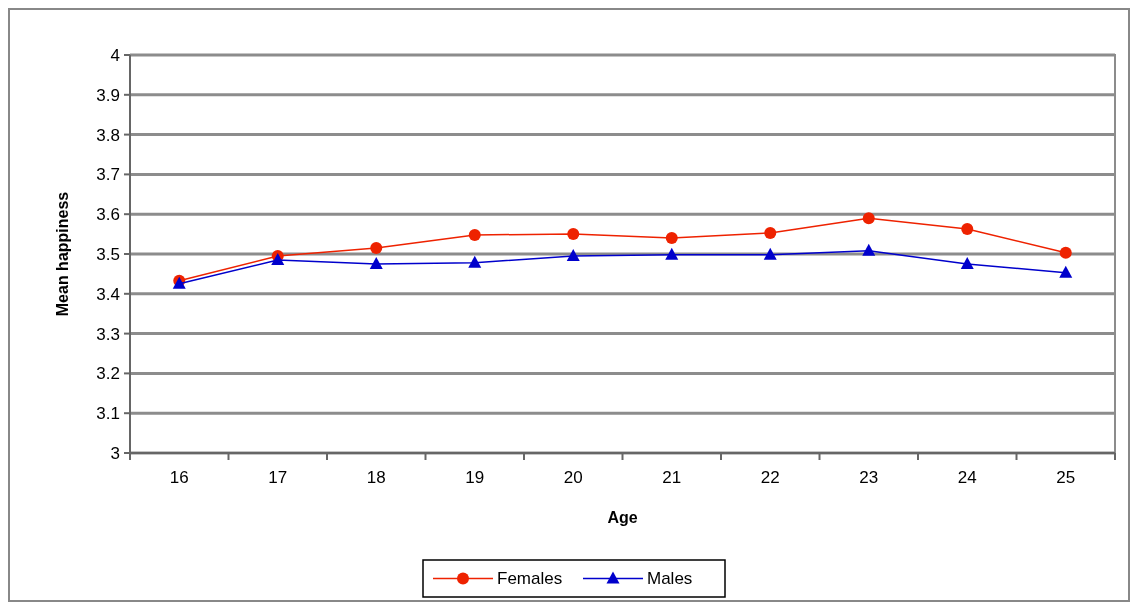 This screenshot has width=1138, height=602. I want to click on legend-label: Females, so click(530, 579).